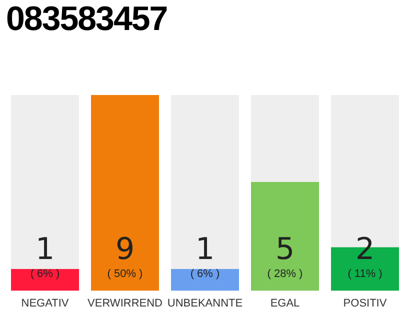 Image resolution: width=410 pixels, height=320 pixels. Describe the element at coordinates (205, 303) in the screenshot. I see `x-tick-label: UNBEKANNTE` at that location.